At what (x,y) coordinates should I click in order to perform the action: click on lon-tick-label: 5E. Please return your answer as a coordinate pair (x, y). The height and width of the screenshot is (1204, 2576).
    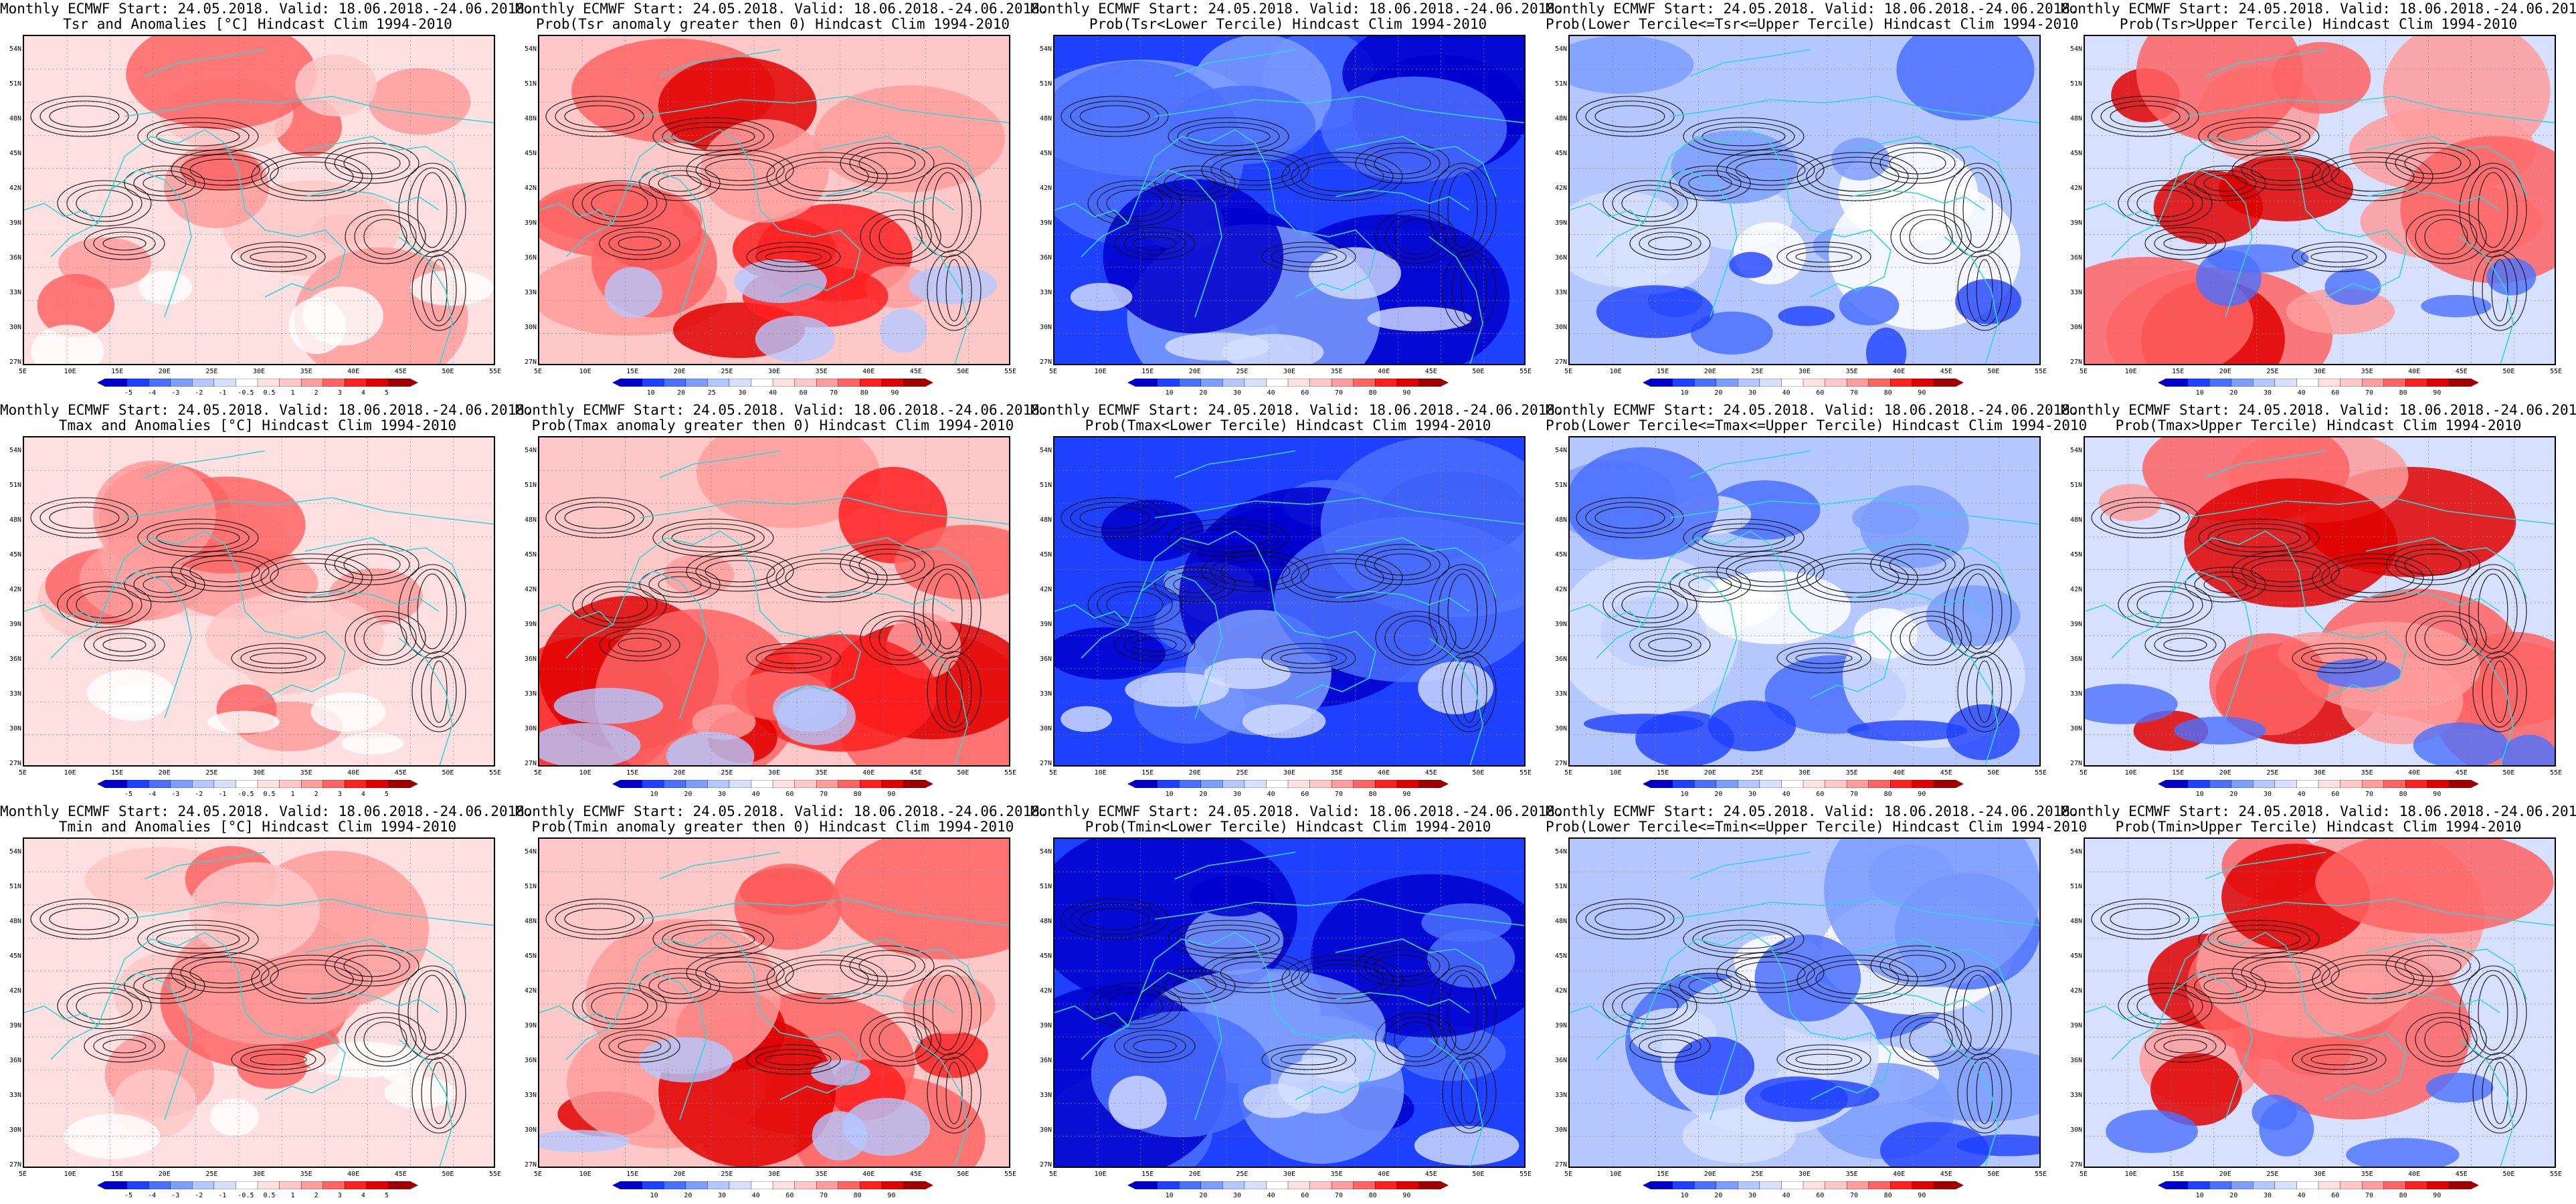
    Looking at the image, I should click on (538, 773).